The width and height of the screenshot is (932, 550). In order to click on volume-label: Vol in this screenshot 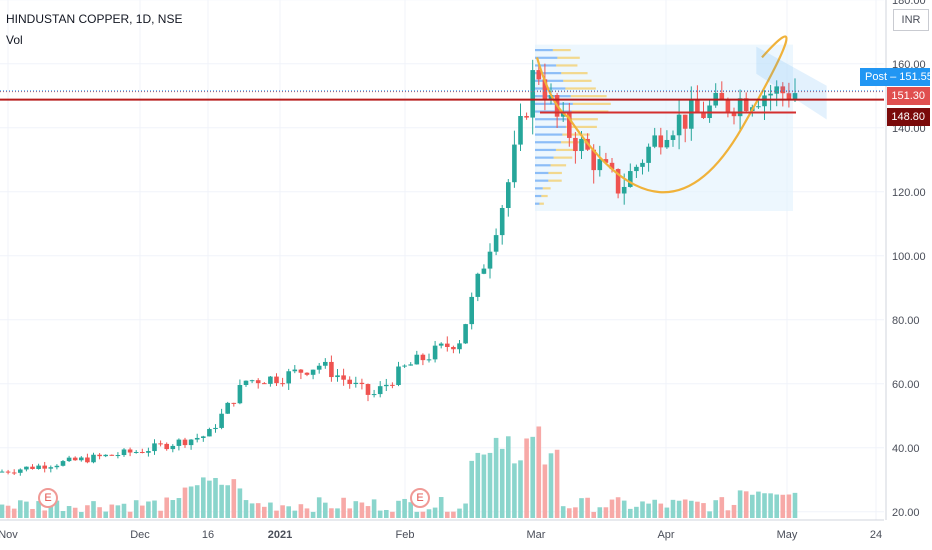, I will do `click(14, 40)`.